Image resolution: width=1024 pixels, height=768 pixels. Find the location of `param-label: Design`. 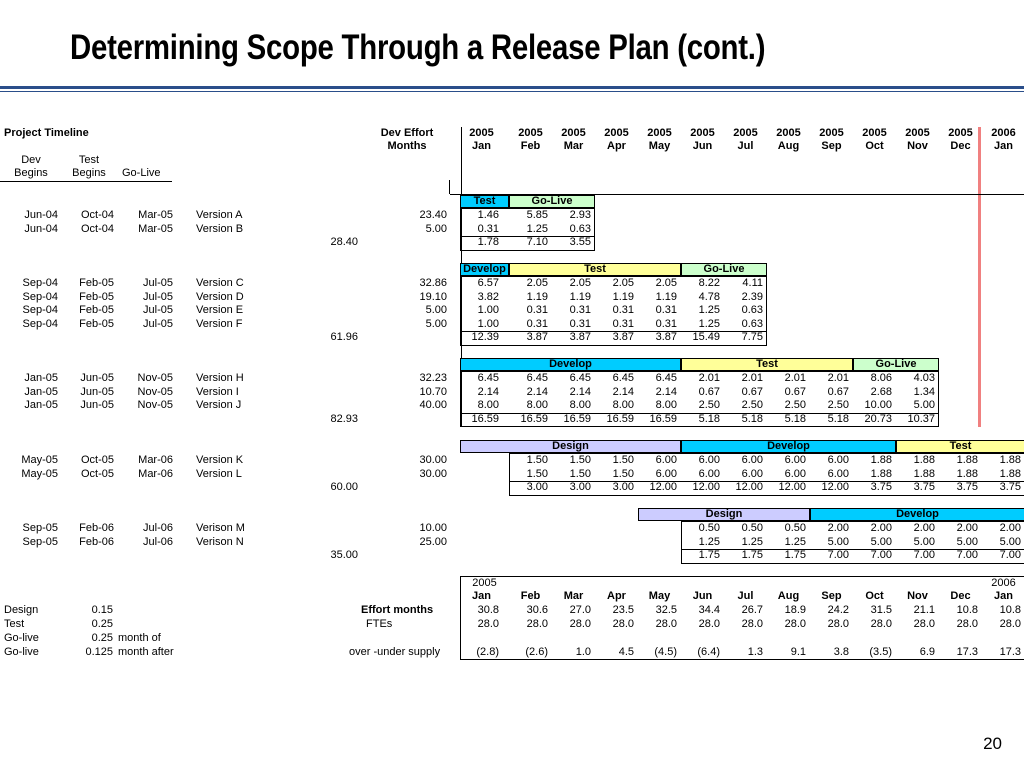

param-label: Design is located at coordinates (21, 610).